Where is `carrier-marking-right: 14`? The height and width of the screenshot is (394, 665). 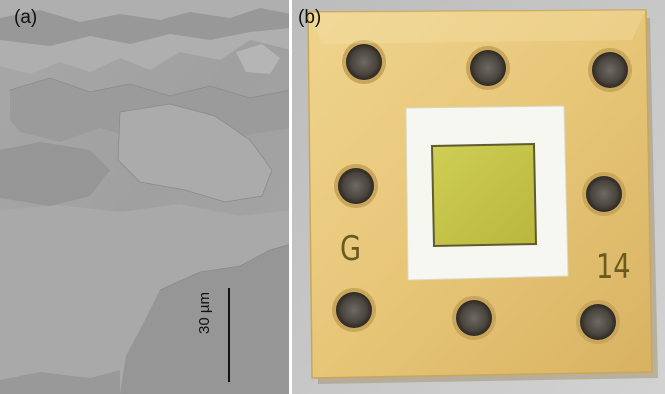
carrier-marking-right: 14 is located at coordinates (613, 267).